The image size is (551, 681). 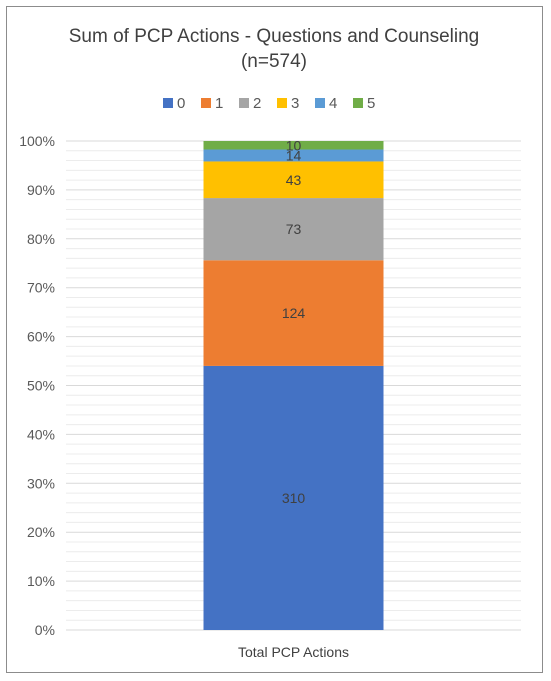 I want to click on legend-label: 4, so click(x=333, y=103).